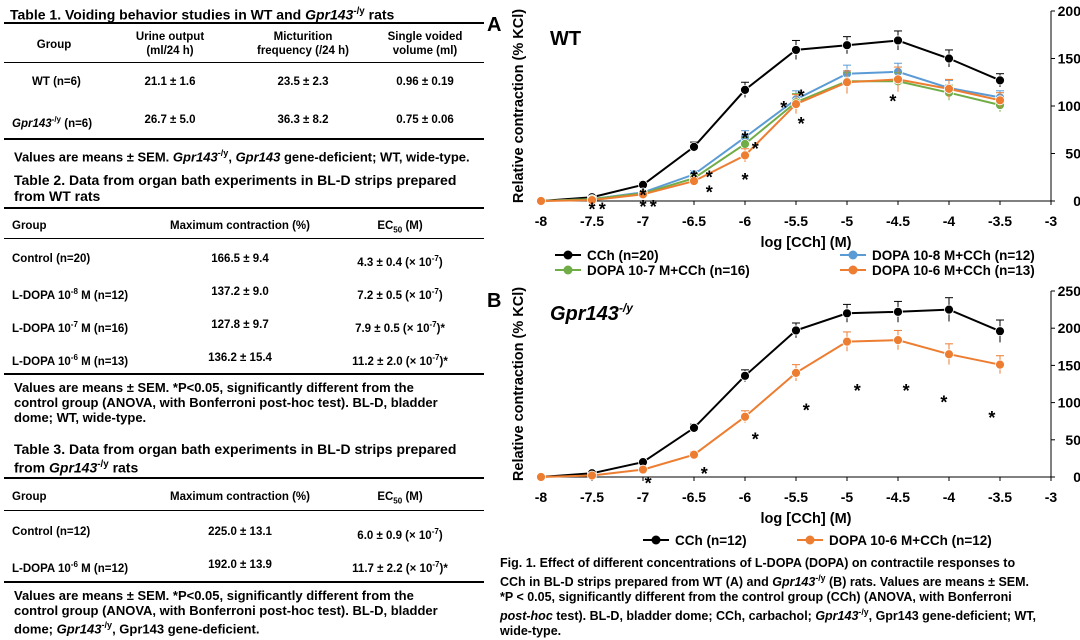  I want to click on table2-title-line2: from WT rats, so click(57, 196).